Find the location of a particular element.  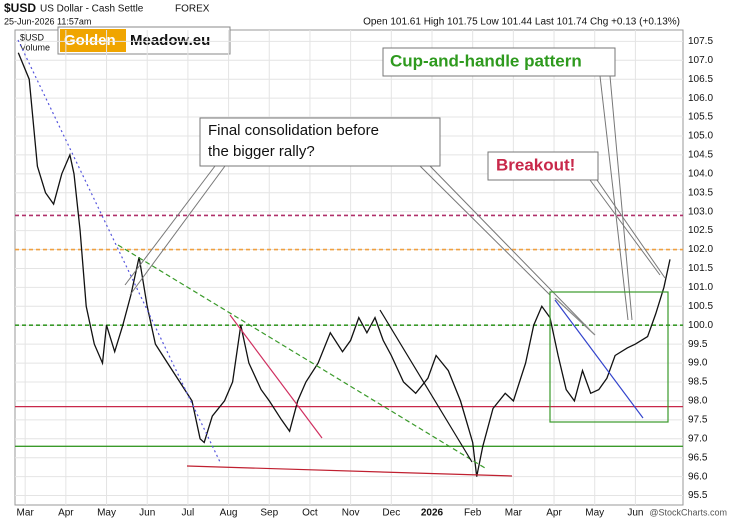

y-tick-label: 96.5 is located at coordinates (698, 457).